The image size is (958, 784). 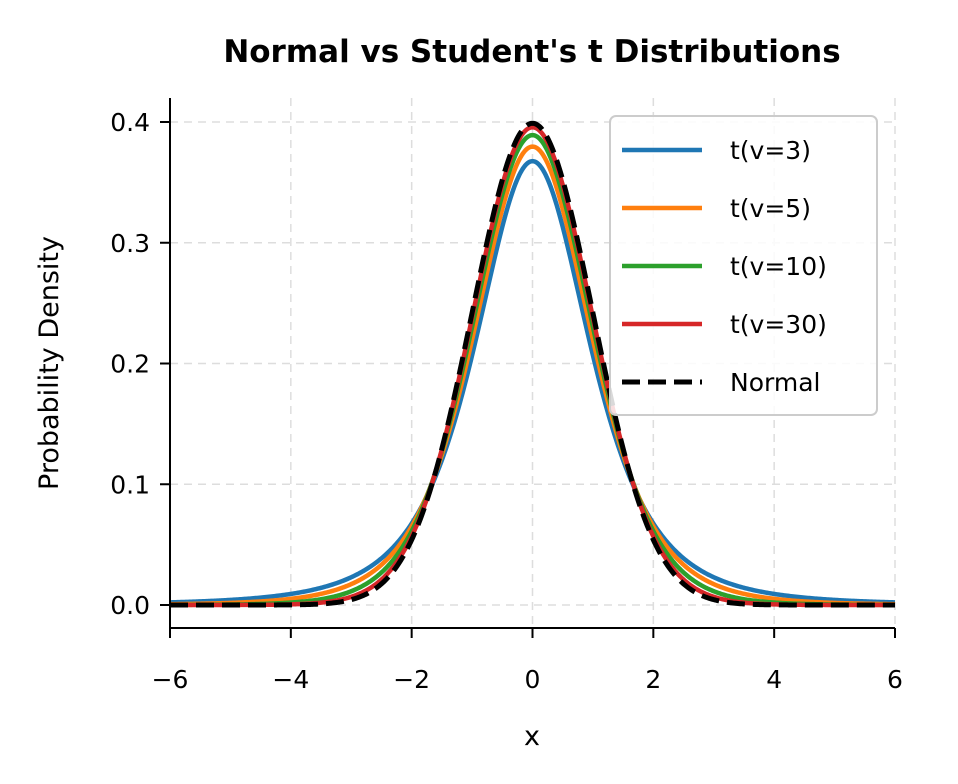 I want to click on y-tick-label: 0.4, so click(x=130, y=122).